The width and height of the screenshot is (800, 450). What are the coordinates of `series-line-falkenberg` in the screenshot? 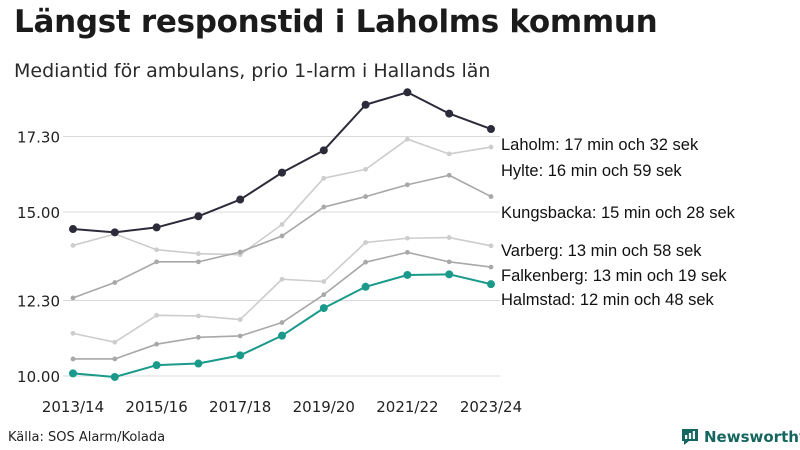 It's located at (282, 305).